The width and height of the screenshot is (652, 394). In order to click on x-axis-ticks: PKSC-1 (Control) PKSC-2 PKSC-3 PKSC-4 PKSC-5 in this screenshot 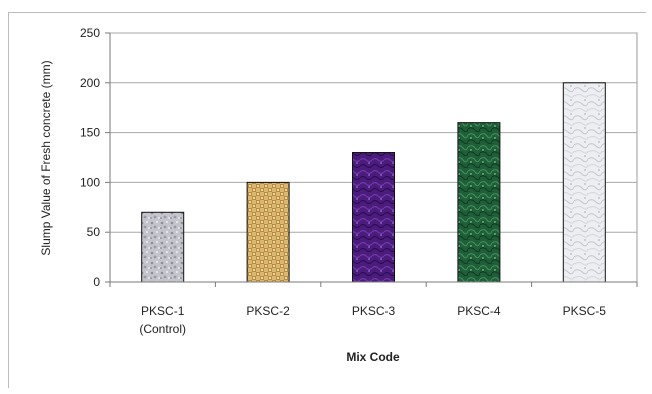, I will do `click(373, 309)`.